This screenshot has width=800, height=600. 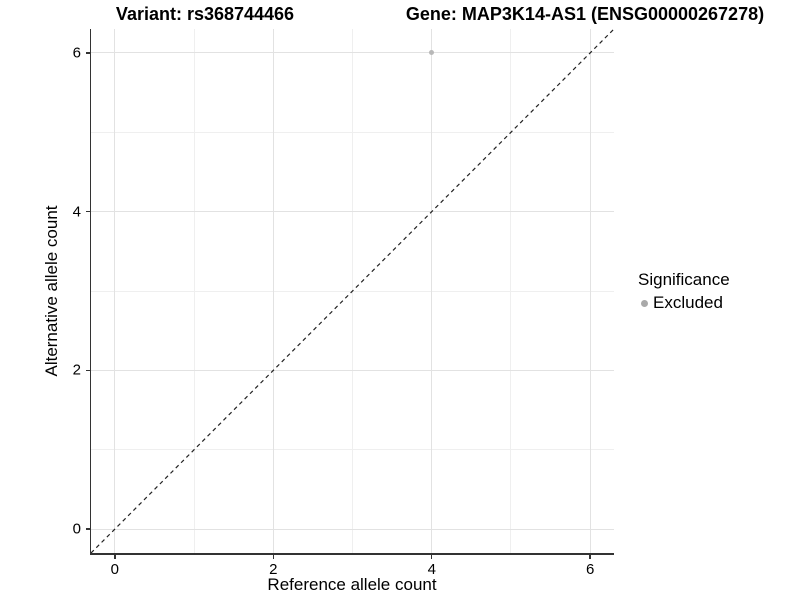 What do you see at coordinates (51, 291) in the screenshot?
I see `y-axis-title: Alternative allele count` at bounding box center [51, 291].